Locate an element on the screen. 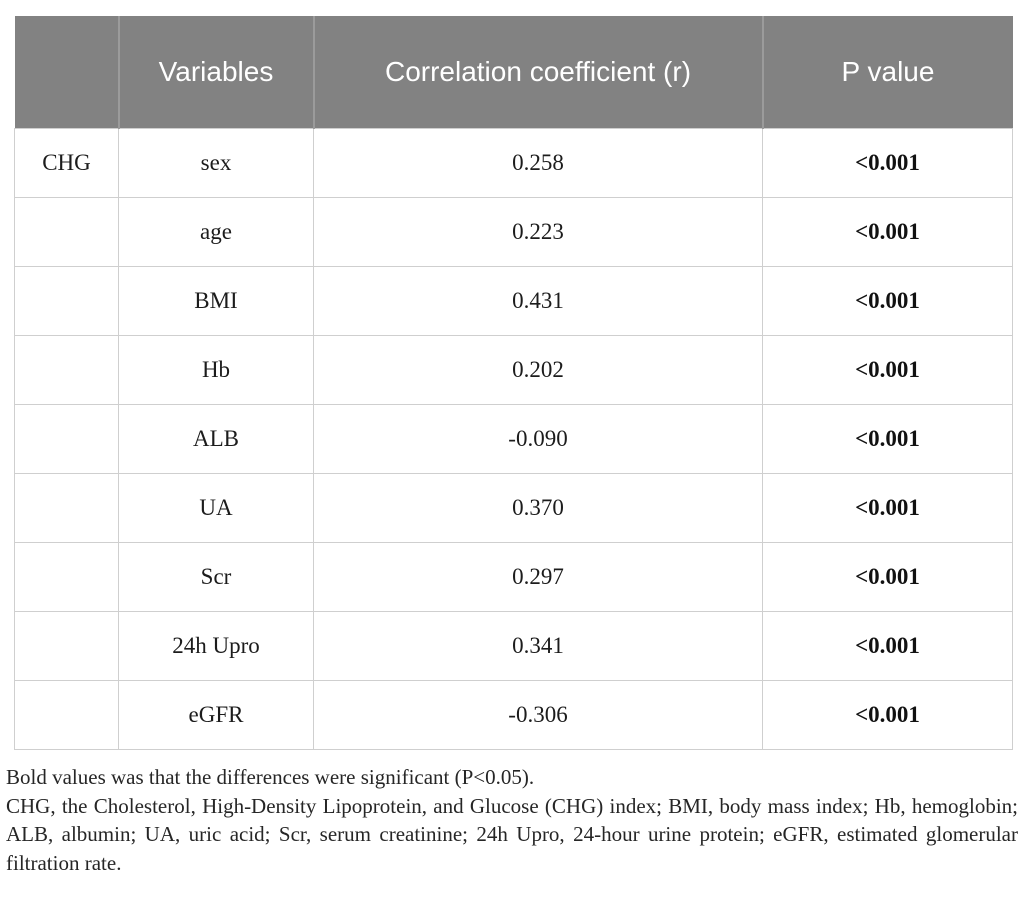 The height and width of the screenshot is (908, 1026). header-cell-p-value: P value is located at coordinates (887, 72).